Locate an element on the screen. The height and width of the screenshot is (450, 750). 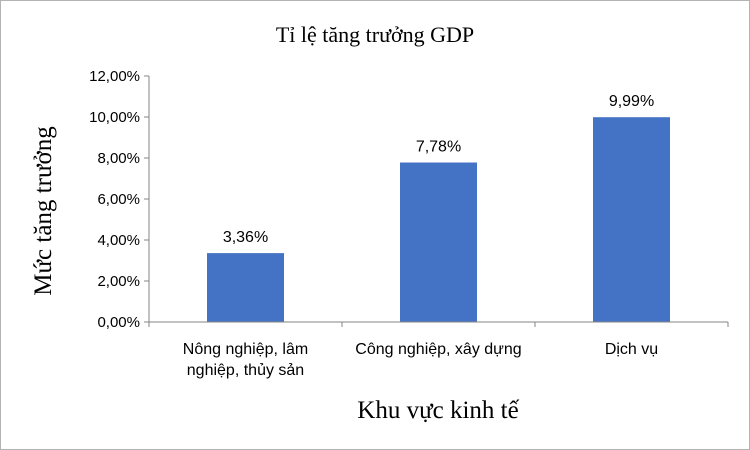
x-tick-label: Dịch vụ is located at coordinates (631, 349).